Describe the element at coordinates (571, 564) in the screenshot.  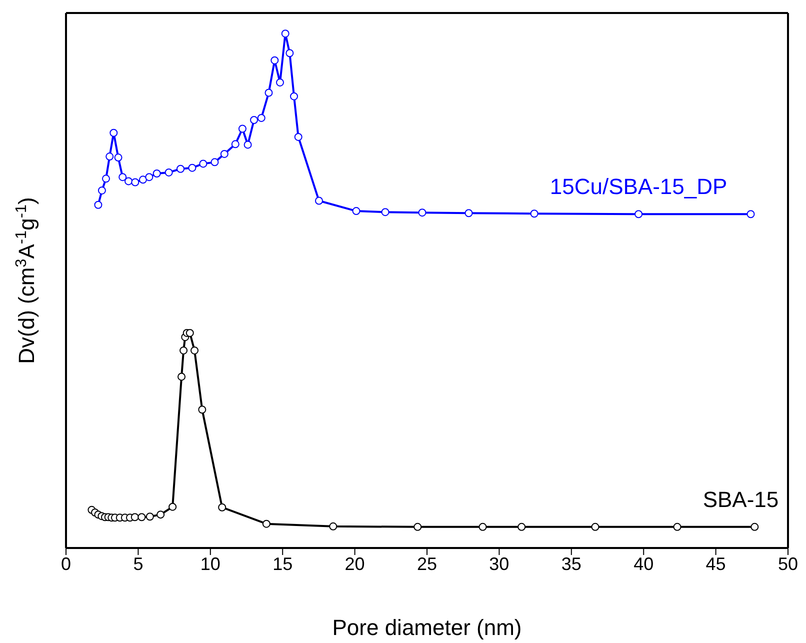
I see `x-tick-label: 35` at that location.